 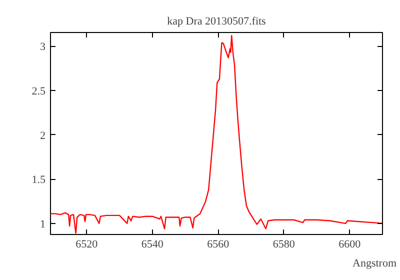 What do you see at coordinates (350, 244) in the screenshot?
I see `x-tick-label: 6600` at bounding box center [350, 244].